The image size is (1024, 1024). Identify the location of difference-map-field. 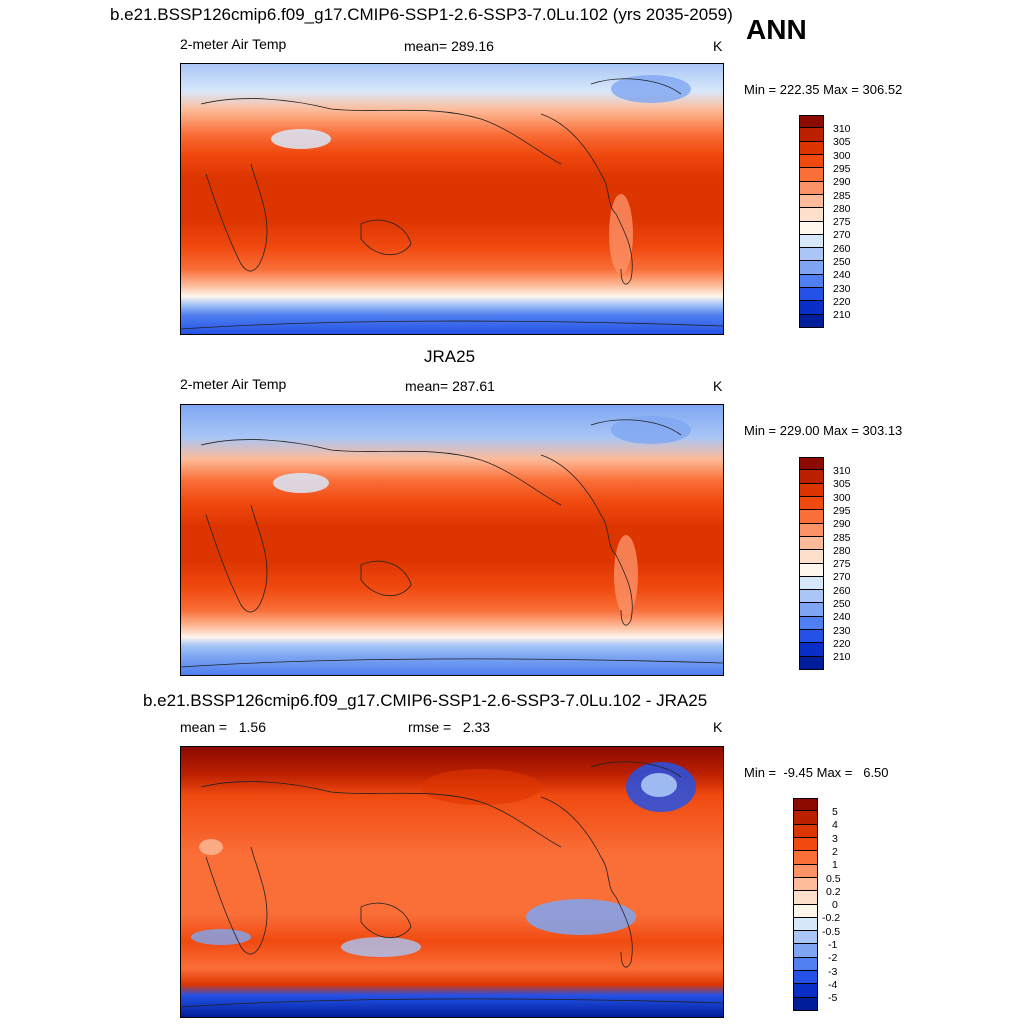
(452, 882).